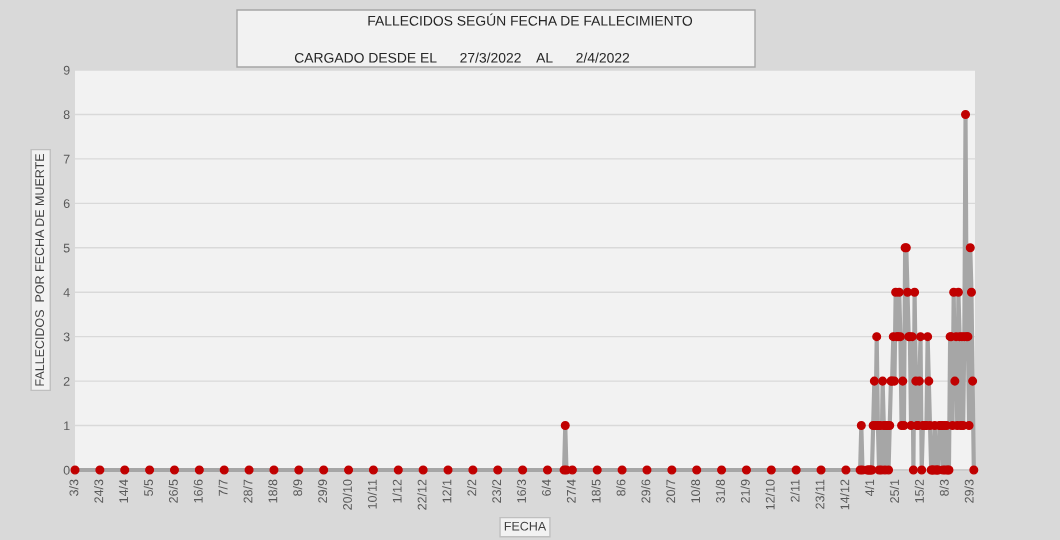 The width and height of the screenshot is (1060, 540). Describe the element at coordinates (596, 491) in the screenshot. I see `x-tick-label: 18/5` at that location.